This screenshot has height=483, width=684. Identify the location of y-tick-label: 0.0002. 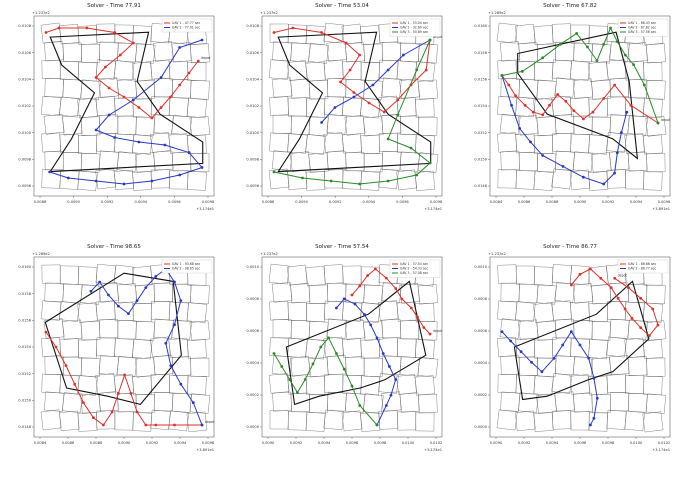
(252, 395).